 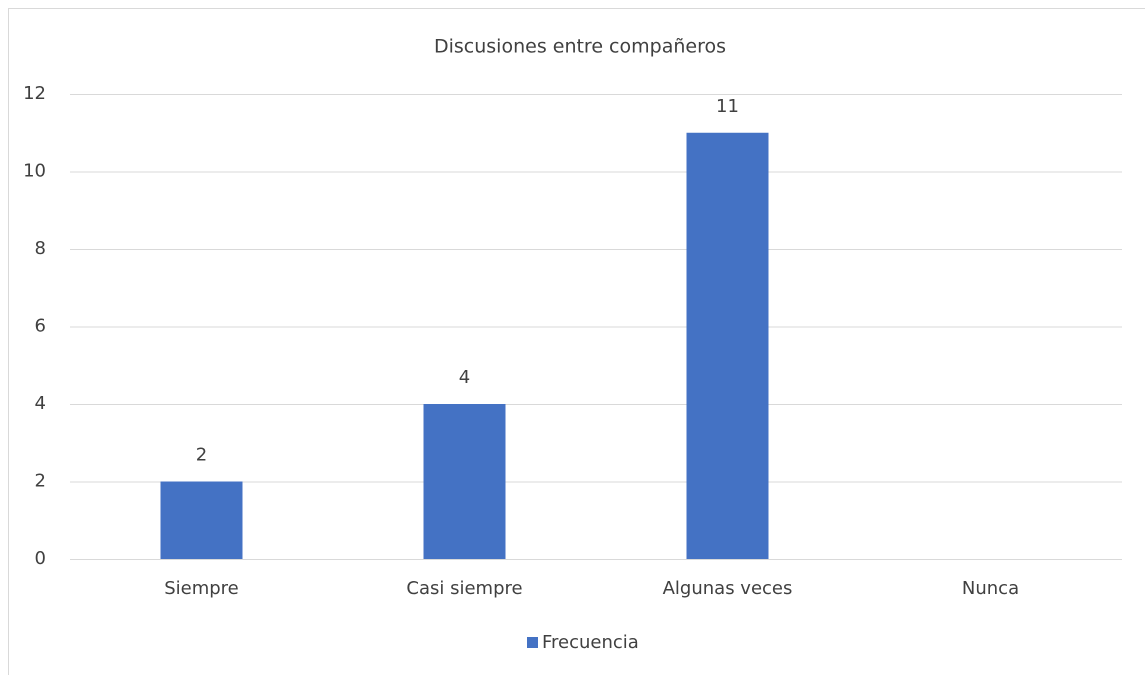 I want to click on legend-label: Frecuencia, so click(x=590, y=642).